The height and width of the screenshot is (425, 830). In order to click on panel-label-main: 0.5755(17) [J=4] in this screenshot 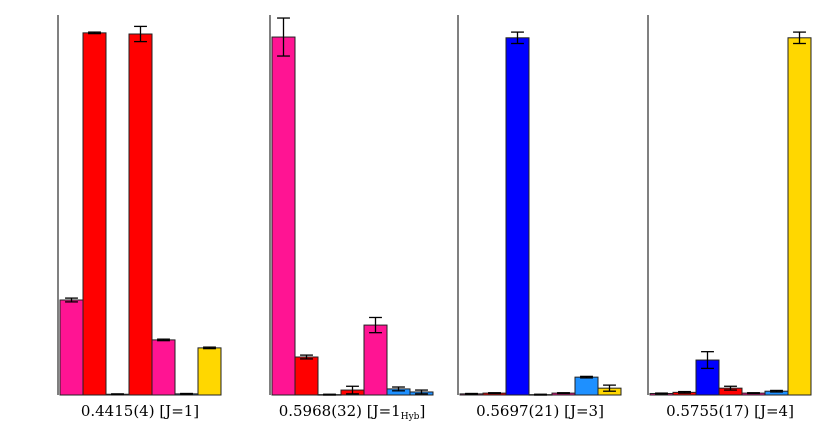, I will do `click(730, 411)`.